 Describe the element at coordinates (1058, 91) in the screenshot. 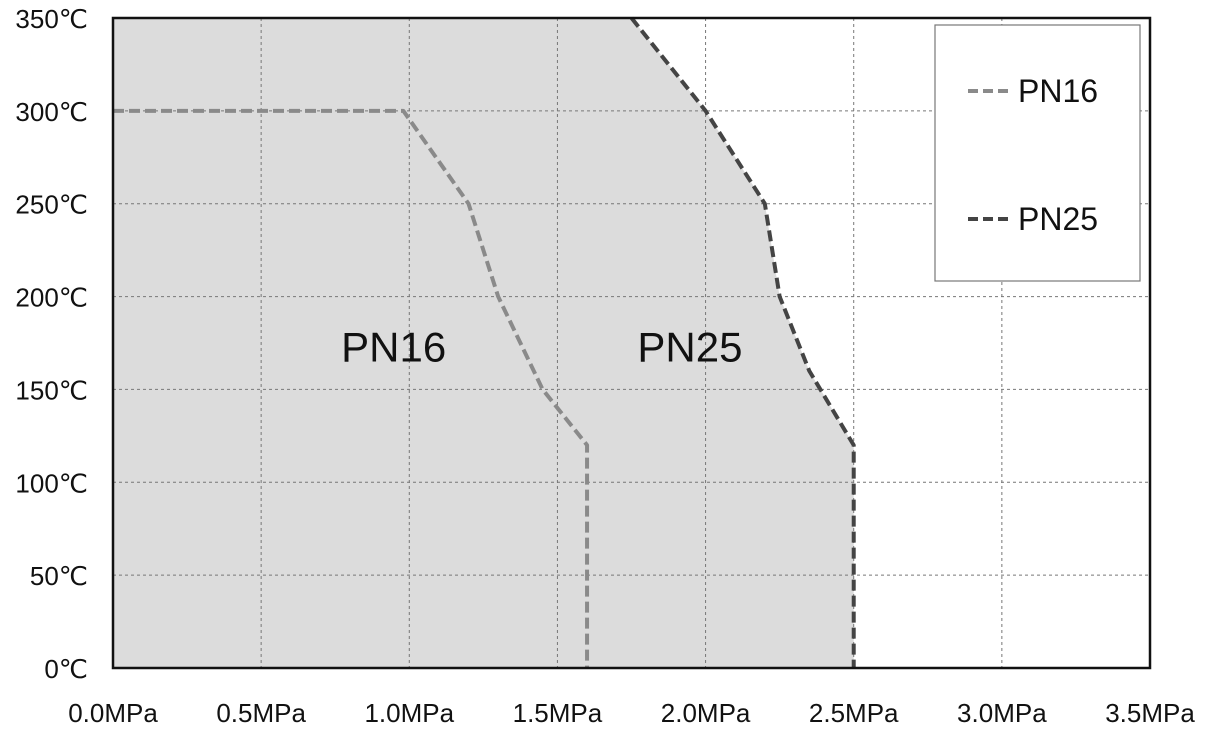

I see `legend-label-pn16: PN16` at that location.